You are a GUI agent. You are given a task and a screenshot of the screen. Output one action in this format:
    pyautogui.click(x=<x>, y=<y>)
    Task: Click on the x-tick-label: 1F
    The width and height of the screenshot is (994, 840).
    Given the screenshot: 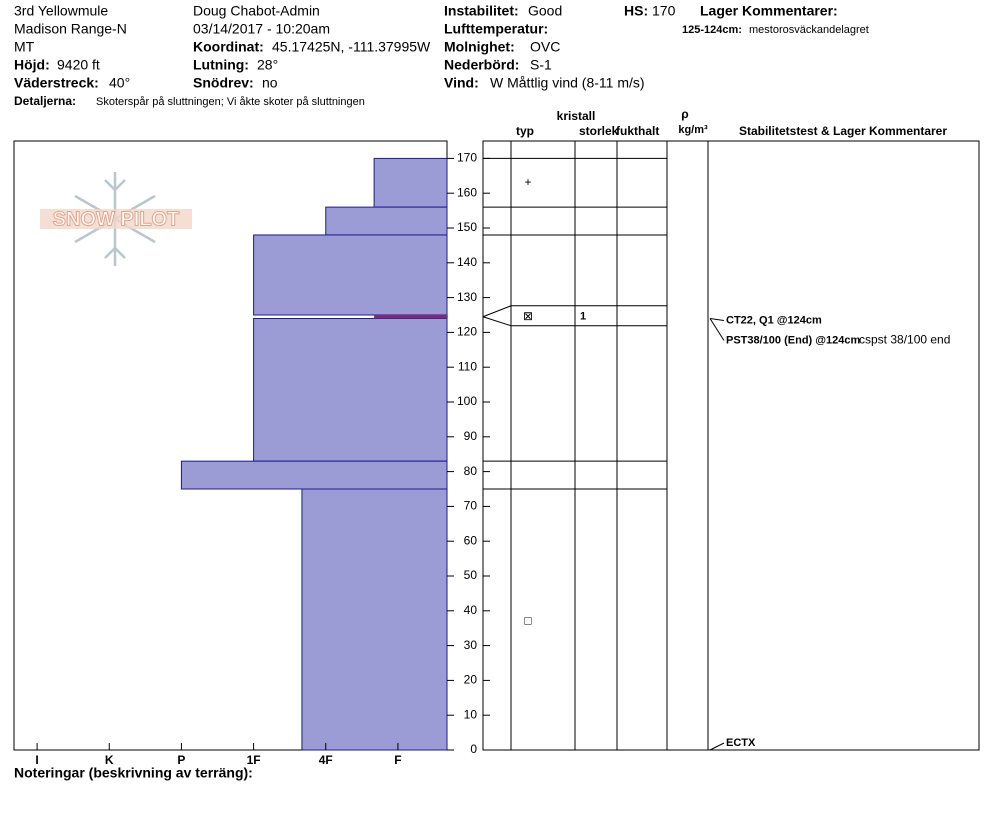 What is the action you would take?
    pyautogui.click(x=254, y=760)
    